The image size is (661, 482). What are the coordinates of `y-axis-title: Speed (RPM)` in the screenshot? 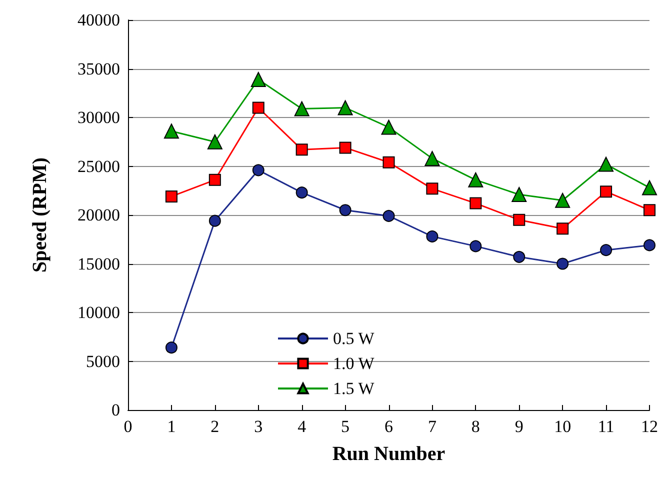 It's located at (40, 215).